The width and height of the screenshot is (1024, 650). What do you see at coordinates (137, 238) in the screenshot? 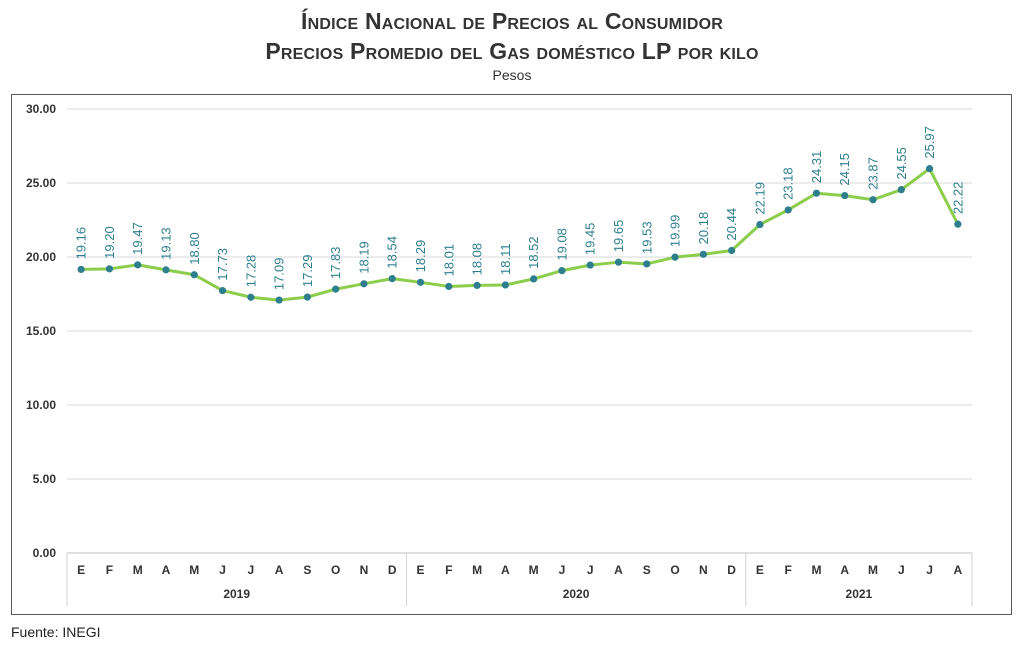
I see `data-label: 19.47` at bounding box center [137, 238].